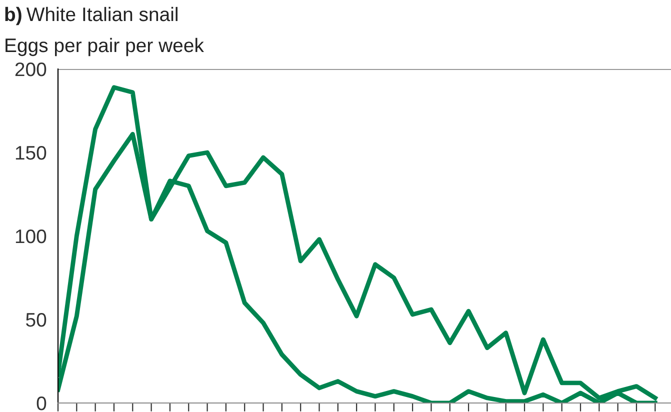  I want to click on y-tick-label: 200, so click(30, 69).